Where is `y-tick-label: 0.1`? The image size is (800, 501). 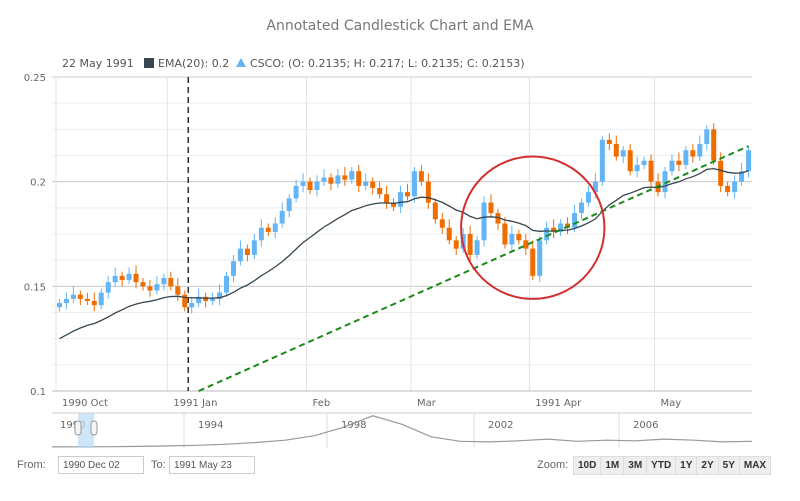
y-tick-label: 0.1 is located at coordinates (38, 392).